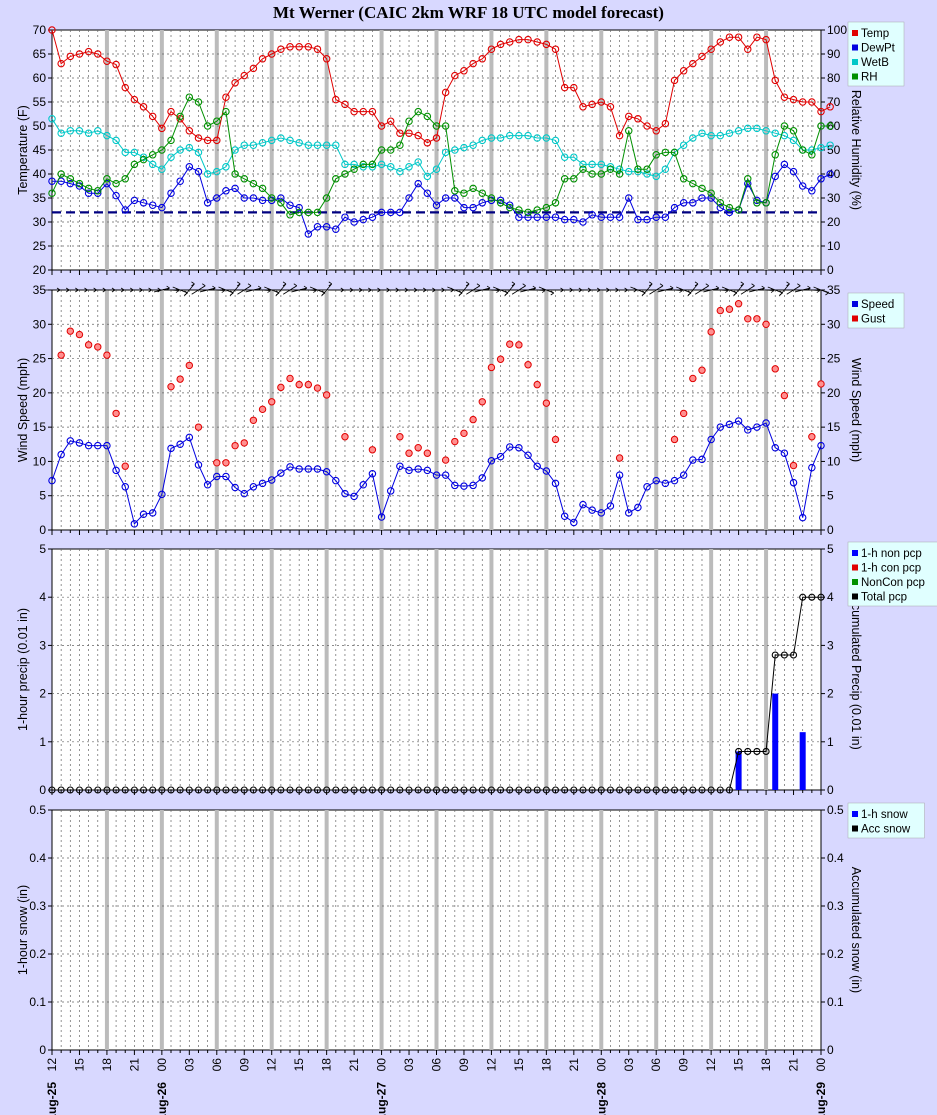 The image size is (937, 1115). Describe the element at coordinates (855, 62) in the screenshot. I see `temp-legend-swatch` at that location.